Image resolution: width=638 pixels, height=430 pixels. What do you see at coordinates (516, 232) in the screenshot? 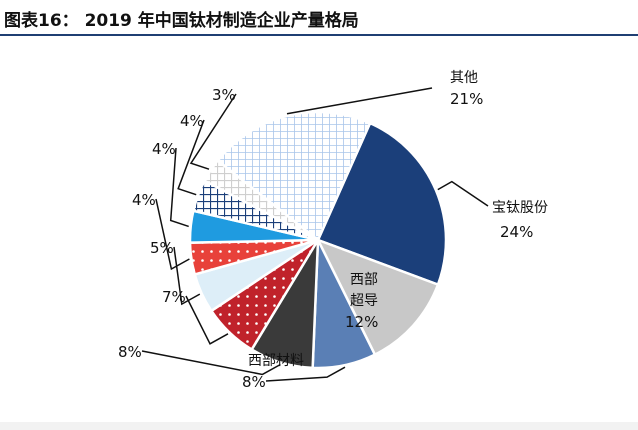
I see `slice-percent-label: 24%` at bounding box center [516, 232].